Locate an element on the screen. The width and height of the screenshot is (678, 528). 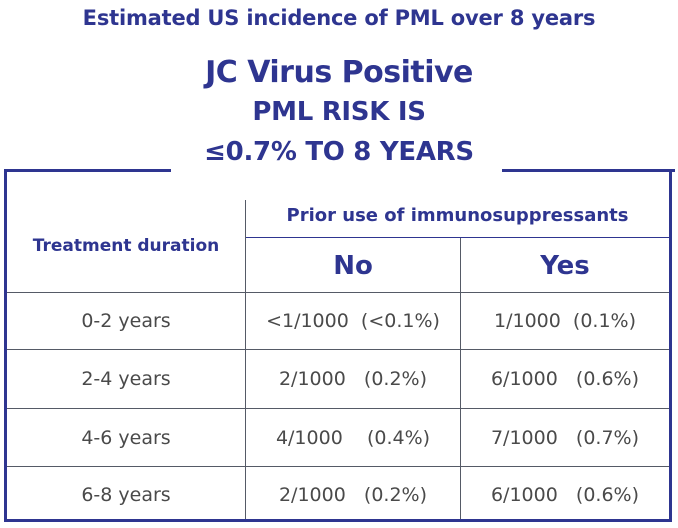
frame-top-right is located at coordinates (588, 170).